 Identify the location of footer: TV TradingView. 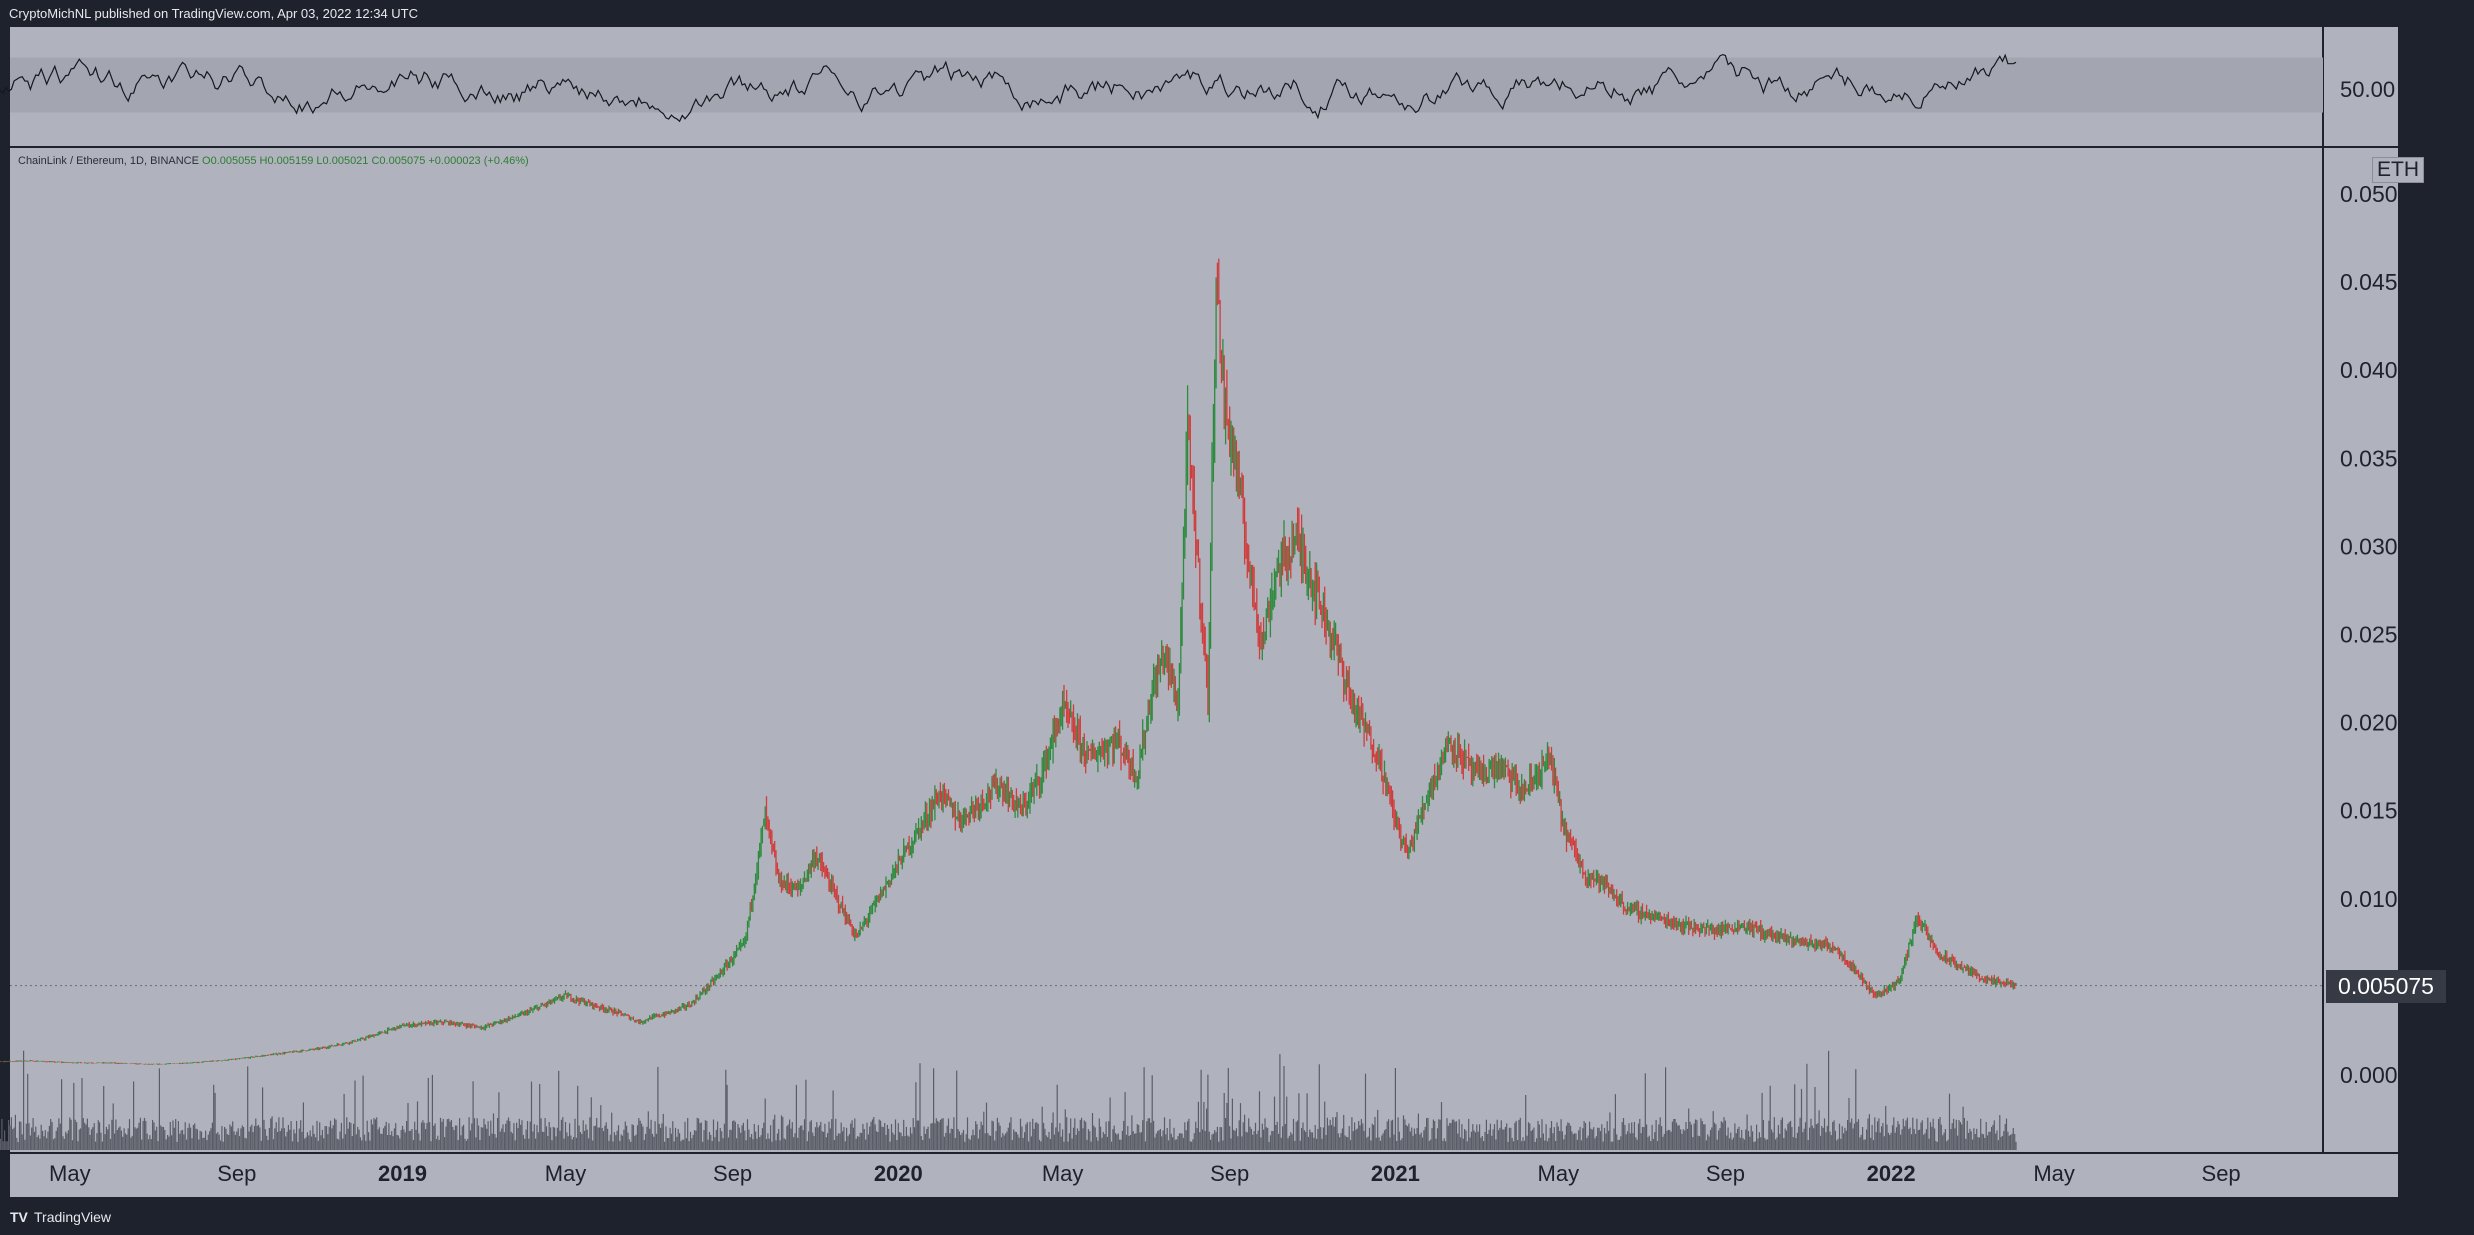
(1237, 1216).